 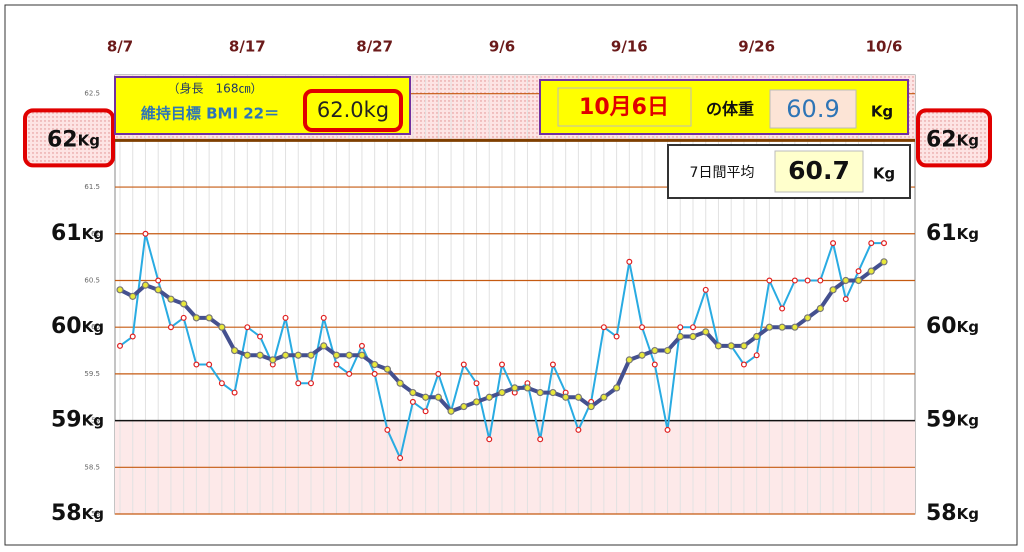 What do you see at coordinates (210, 114) in the screenshot?
I see `bmi-label: 維持目標 BMI 22＝` at bounding box center [210, 114].